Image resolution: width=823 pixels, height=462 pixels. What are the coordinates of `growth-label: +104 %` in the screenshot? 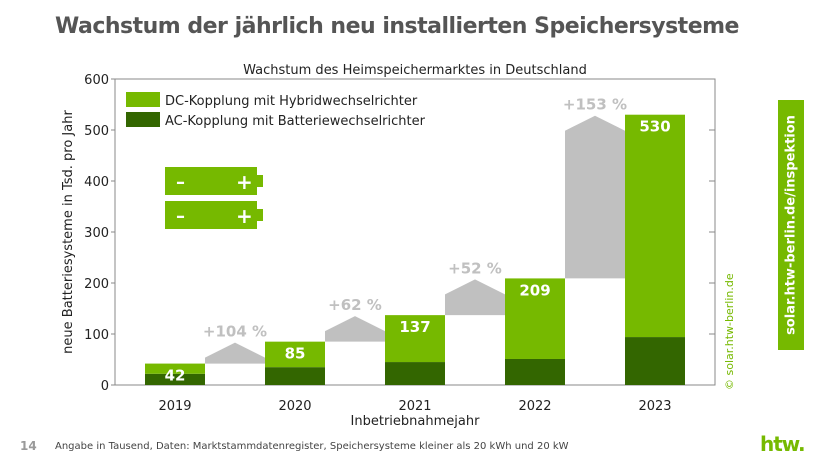 It's located at (235, 332).